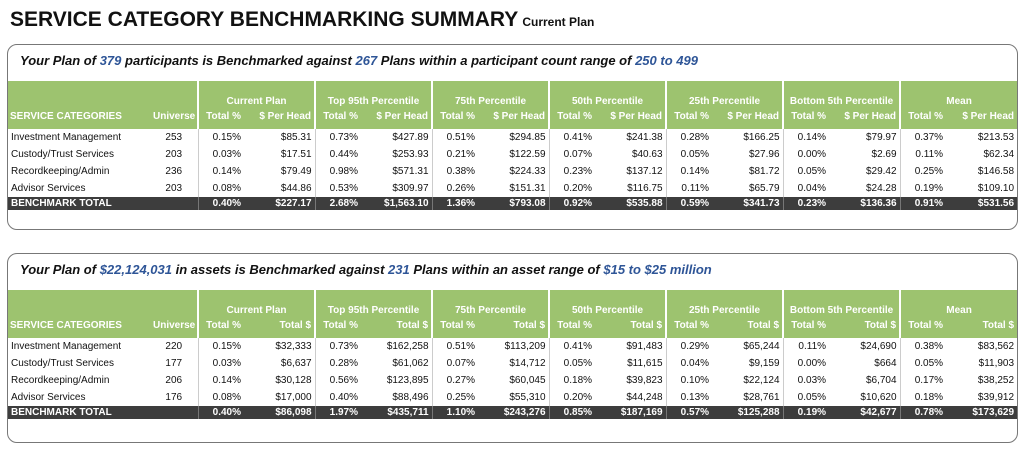 This screenshot has height=468, width=1024. Describe the element at coordinates (373, 305) in the screenshot. I see `group-header: Top 95th Percentile` at that location.